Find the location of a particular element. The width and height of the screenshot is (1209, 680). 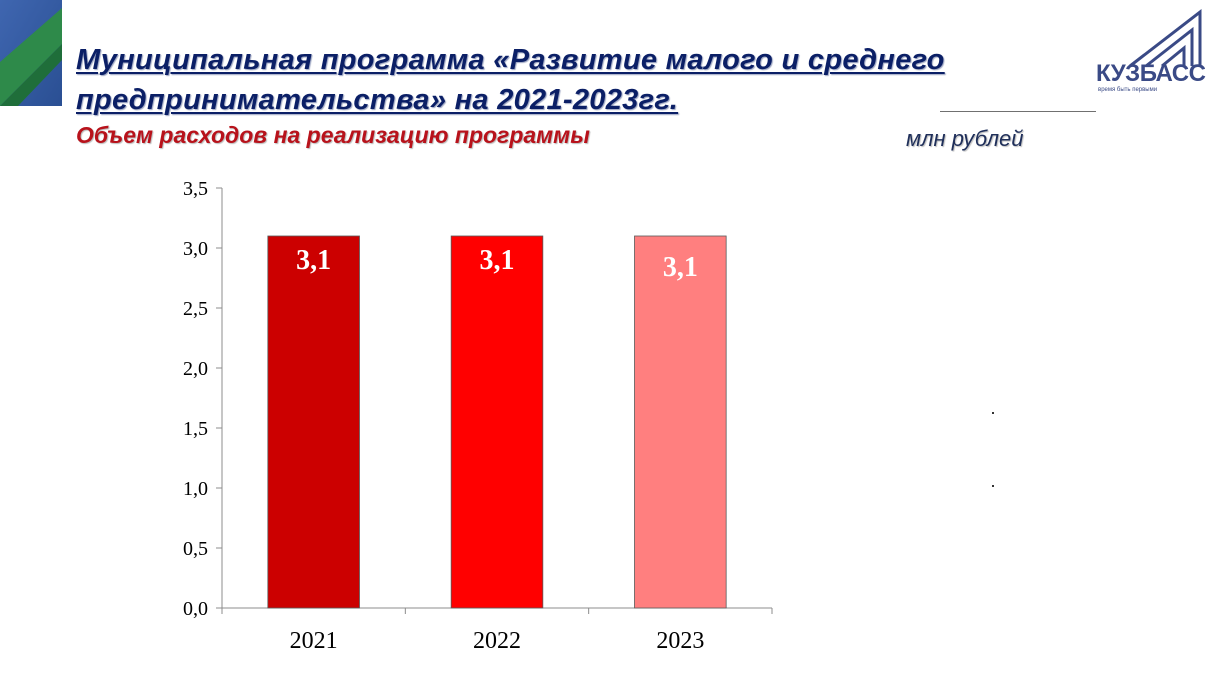

x-tick-label: 2022 is located at coordinates (497, 641).